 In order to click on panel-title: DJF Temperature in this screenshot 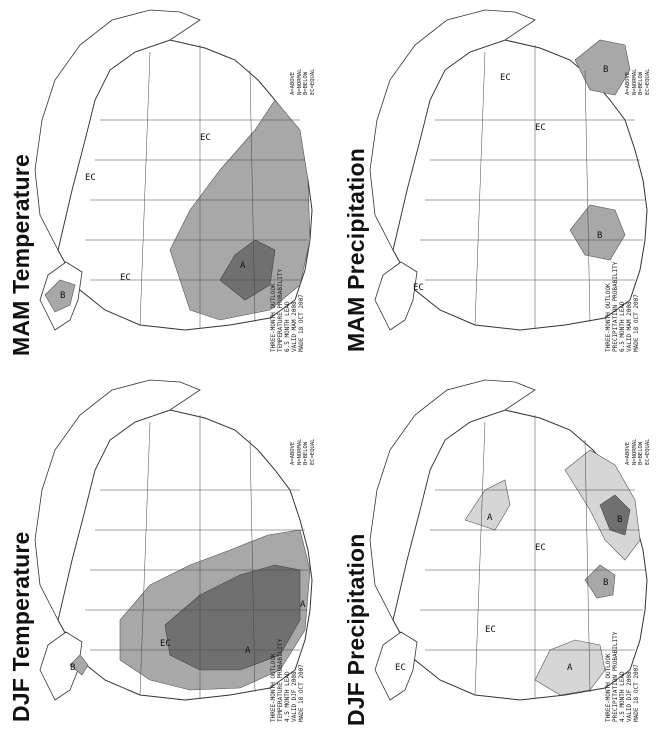, I will do `click(21, 626)`.